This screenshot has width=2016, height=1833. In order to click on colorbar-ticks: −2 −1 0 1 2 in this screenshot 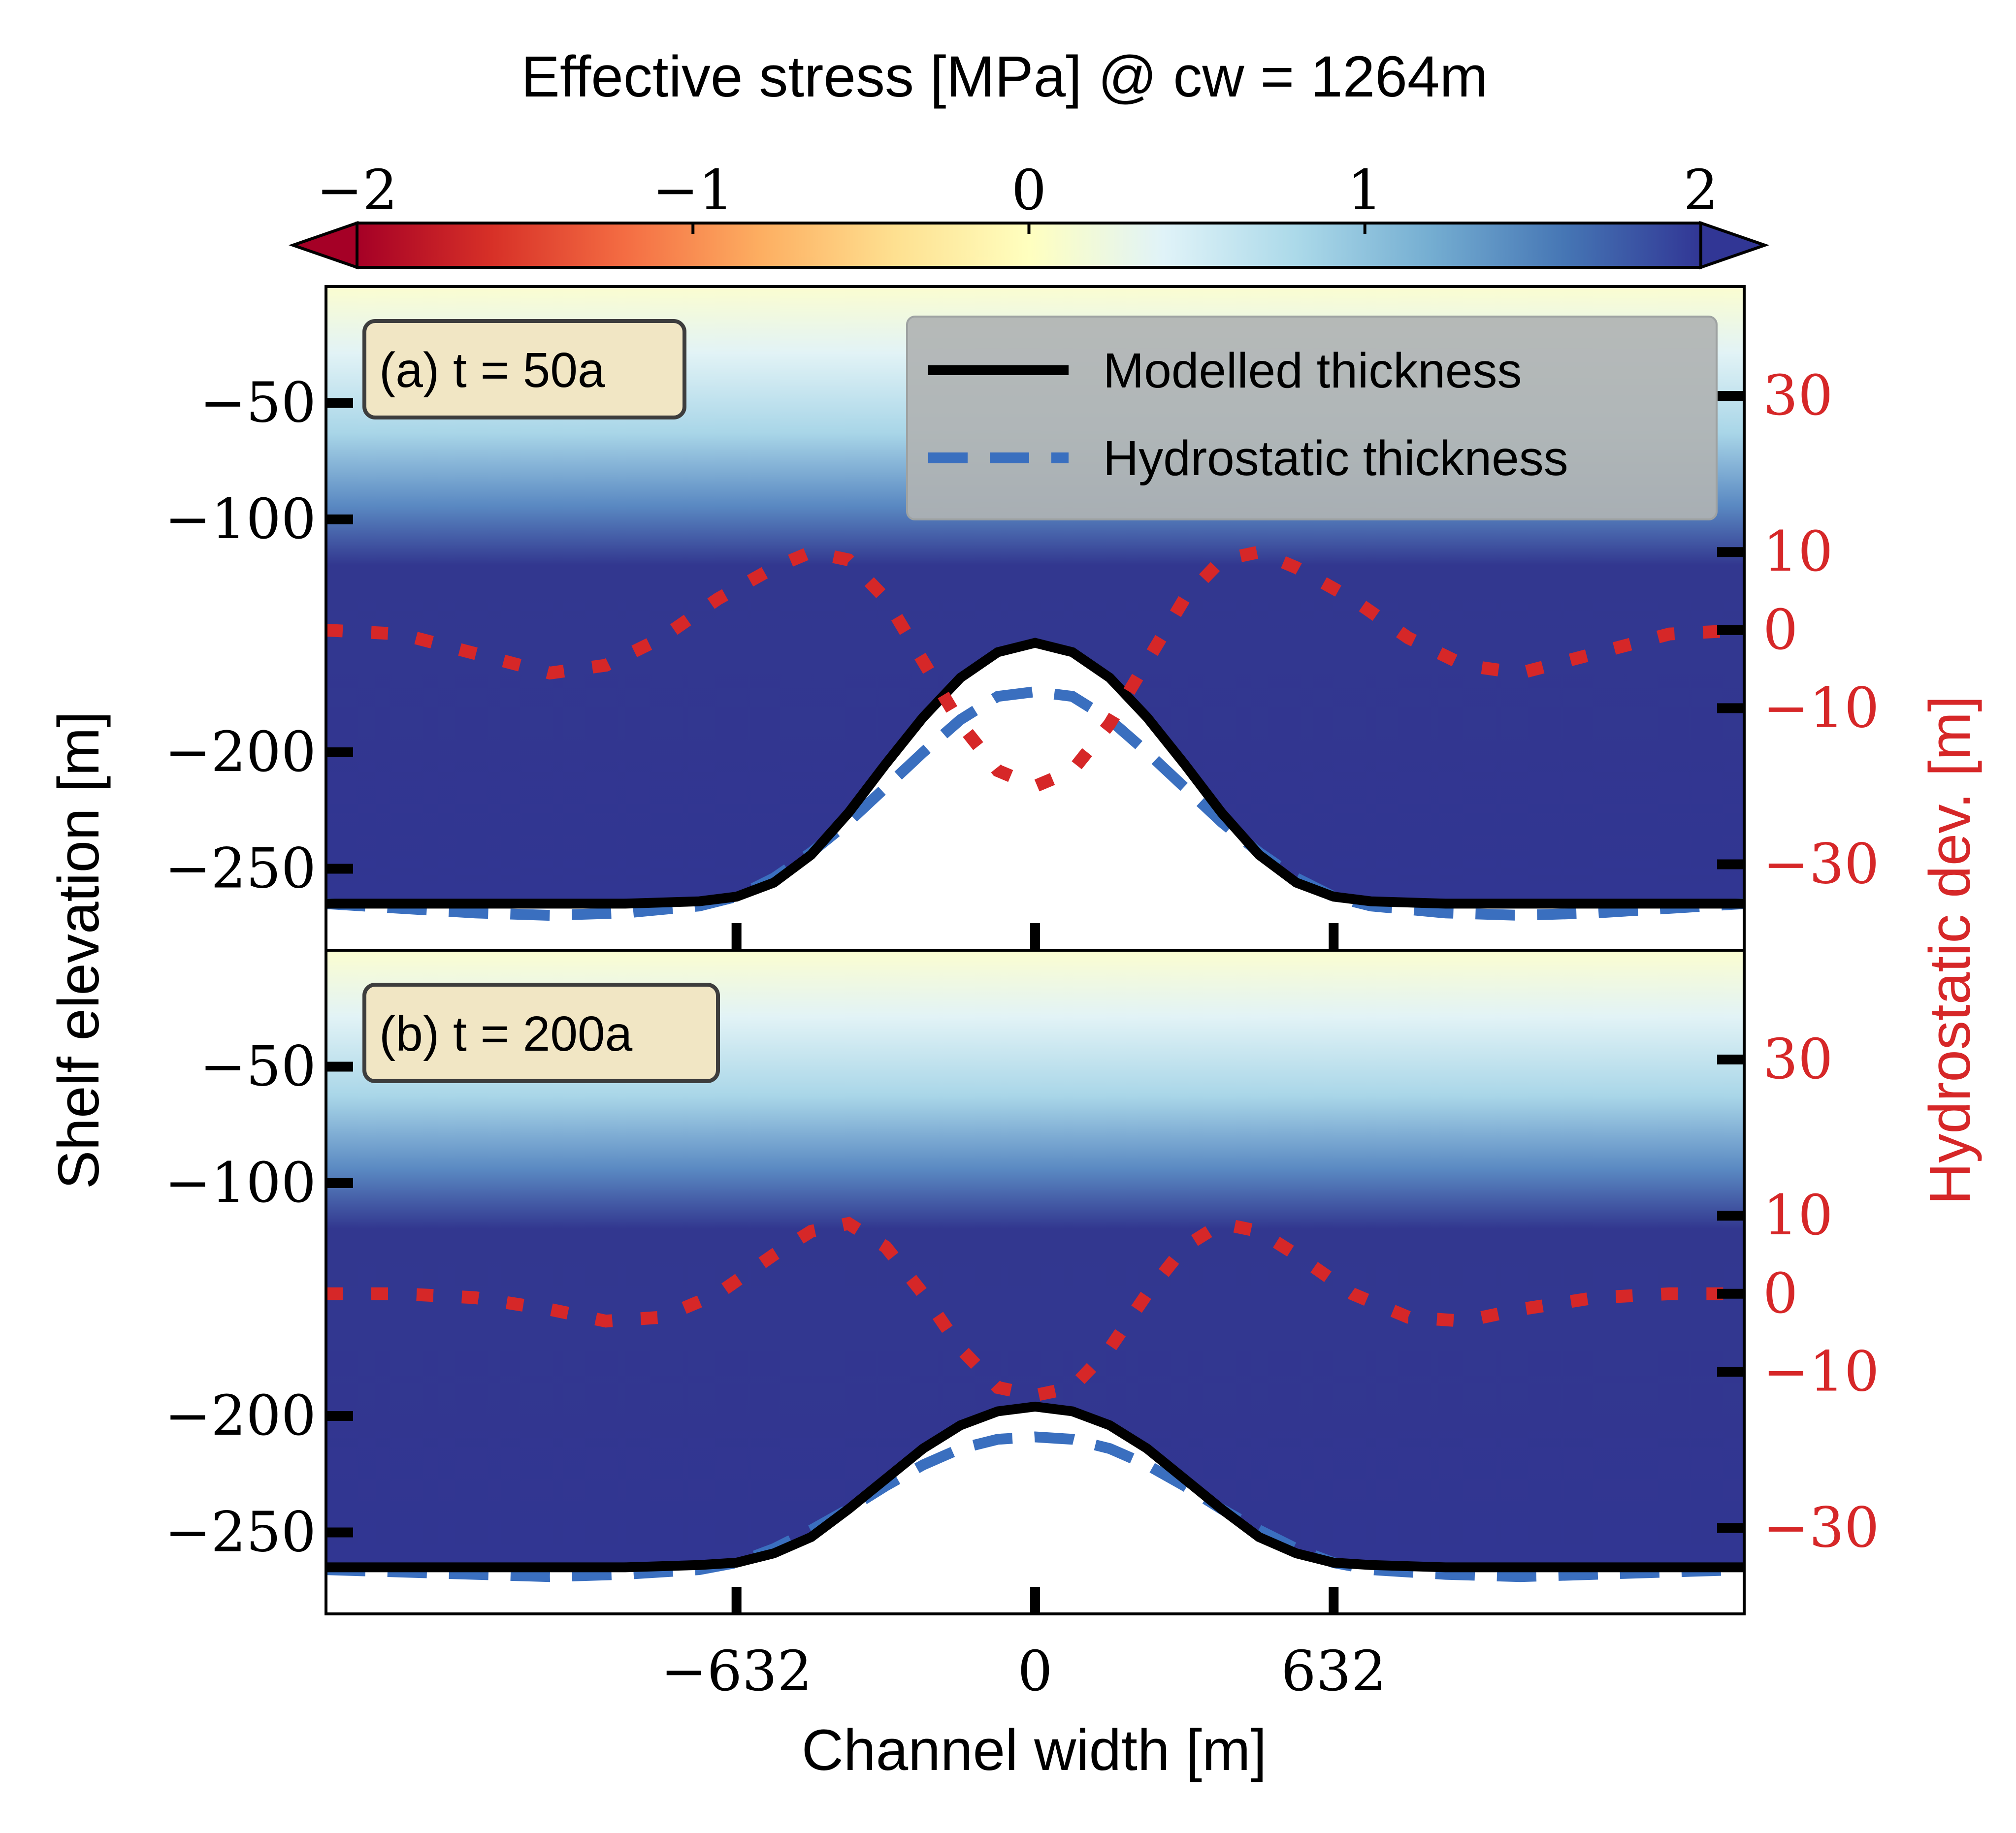, I will do `click(1018, 197)`.